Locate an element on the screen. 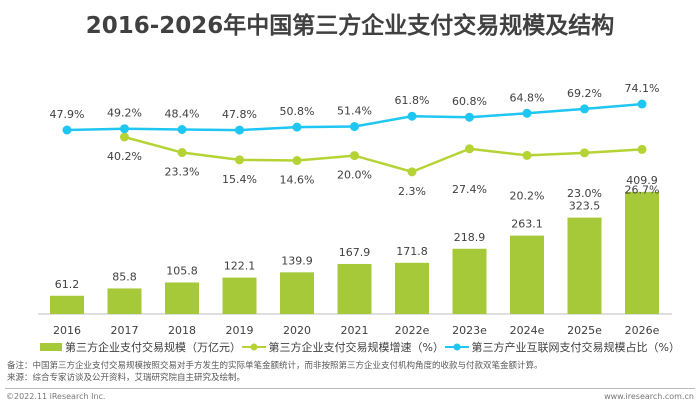 The width and height of the screenshot is (700, 406). share-label: 51.4% is located at coordinates (354, 111).